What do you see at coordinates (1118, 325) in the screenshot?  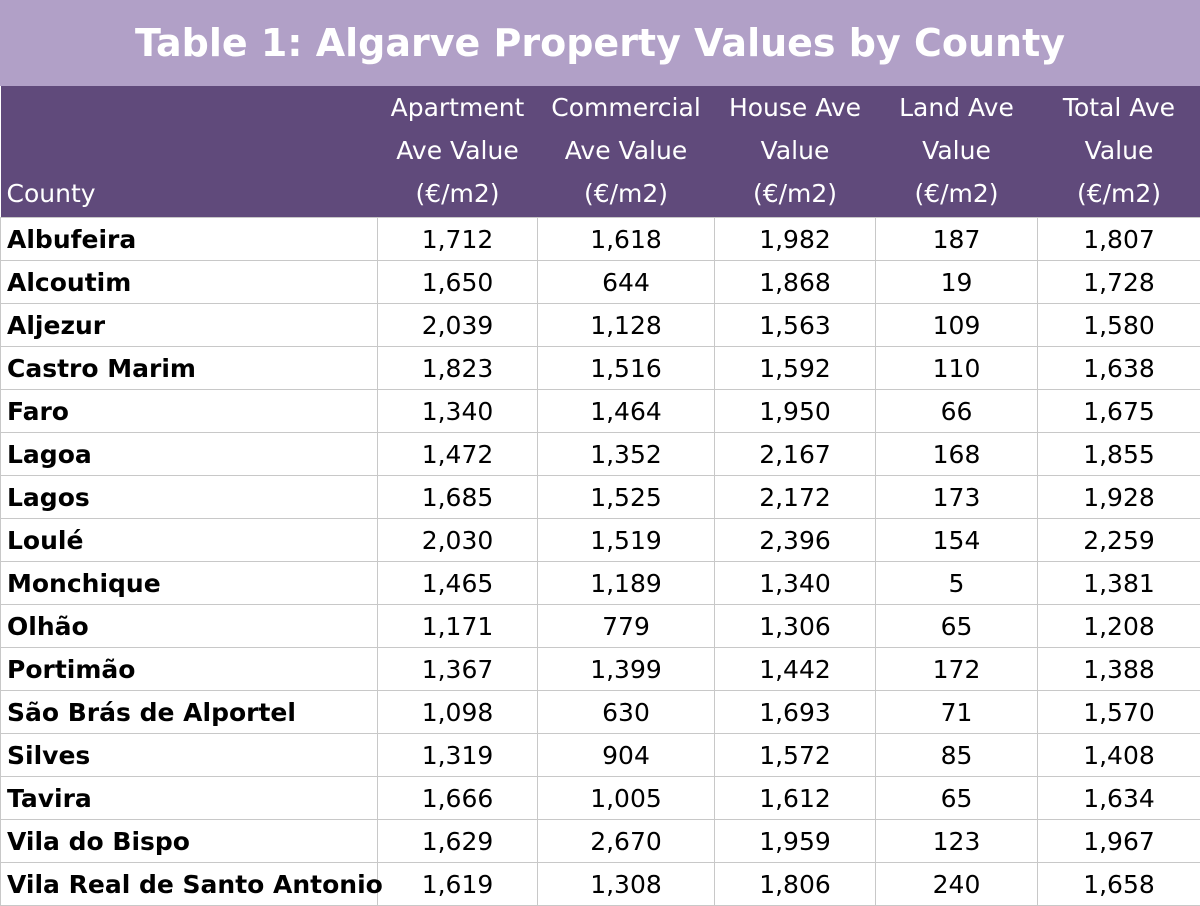 I see `cell-total-value: 1,580` at bounding box center [1118, 325].